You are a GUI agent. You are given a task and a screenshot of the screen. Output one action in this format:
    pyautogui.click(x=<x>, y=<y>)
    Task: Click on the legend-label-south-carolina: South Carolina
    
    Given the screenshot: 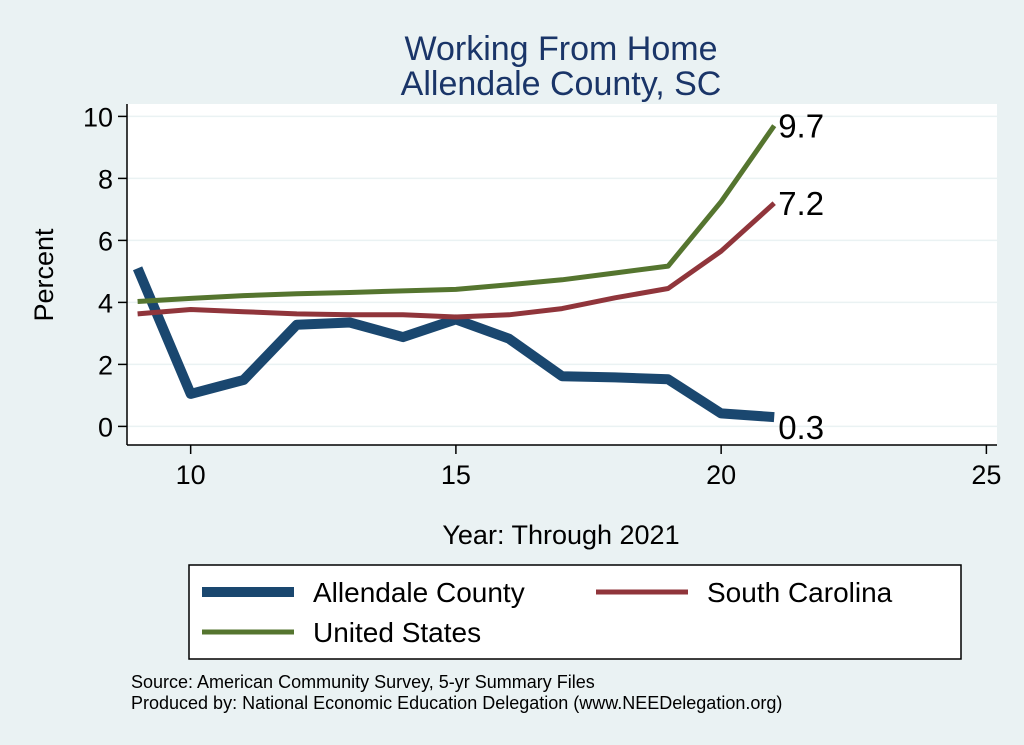 What is the action you would take?
    pyautogui.click(x=800, y=592)
    